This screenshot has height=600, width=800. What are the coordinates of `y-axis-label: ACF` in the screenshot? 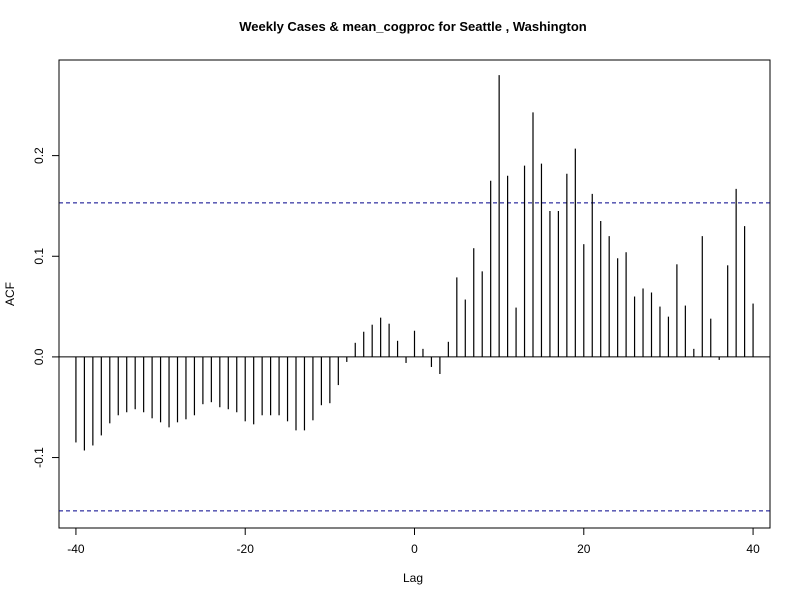 It's located at (10, 294).